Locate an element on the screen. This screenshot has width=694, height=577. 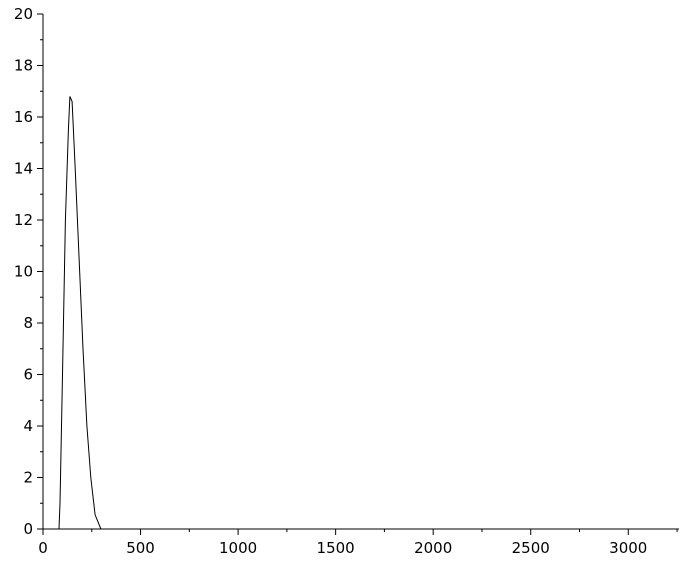
y-tick-label: 20 is located at coordinates (23, 14).